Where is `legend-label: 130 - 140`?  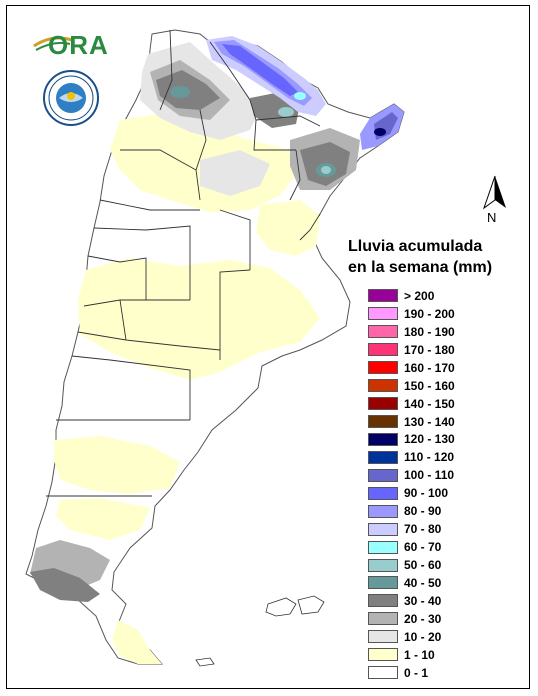 legend-label: 130 - 140 is located at coordinates (429, 421).